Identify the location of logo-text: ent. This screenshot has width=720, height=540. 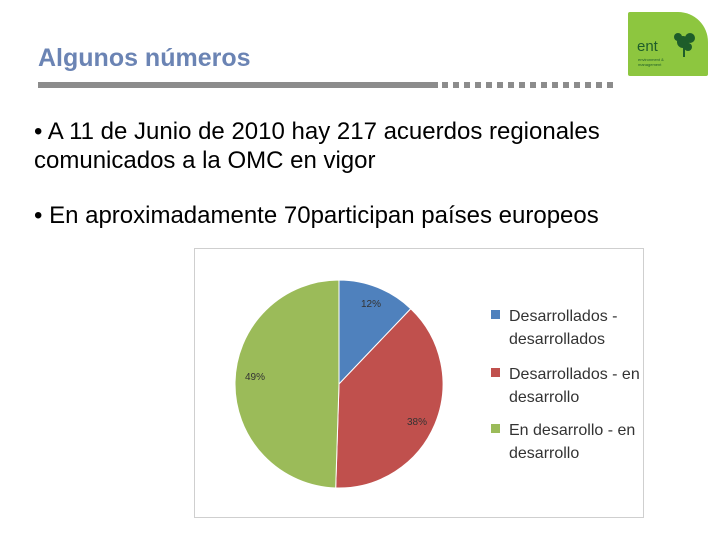
(647, 46).